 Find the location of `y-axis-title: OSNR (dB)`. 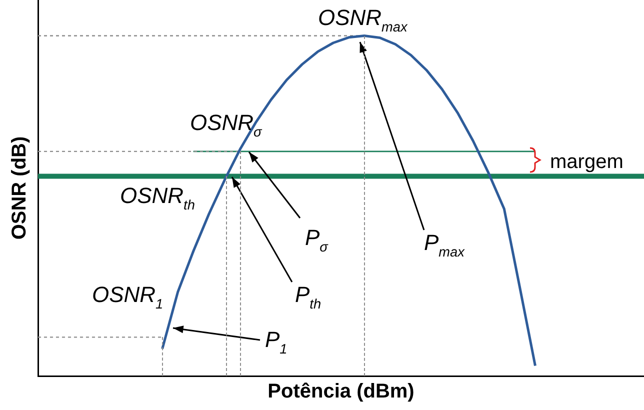

y-axis-title: OSNR (dB) is located at coordinates (19, 188).